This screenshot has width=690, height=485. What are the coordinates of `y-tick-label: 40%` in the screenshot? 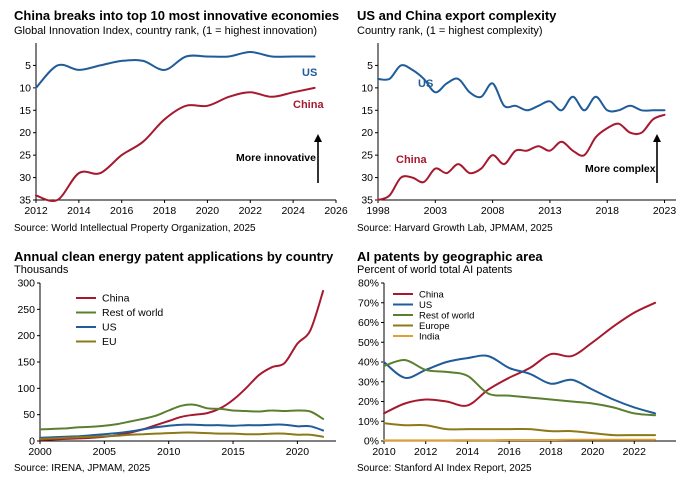 It's located at (368, 363).